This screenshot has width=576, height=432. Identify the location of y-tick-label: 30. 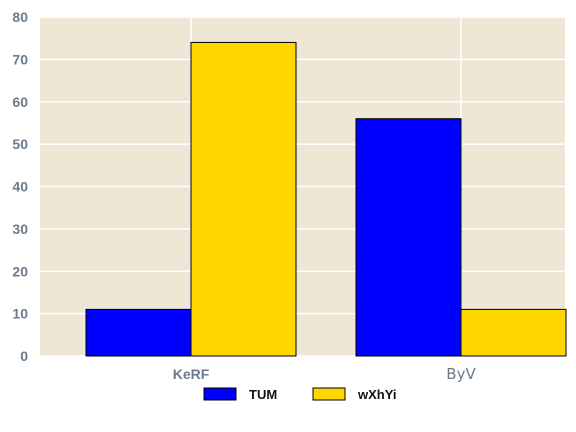
(20, 229).